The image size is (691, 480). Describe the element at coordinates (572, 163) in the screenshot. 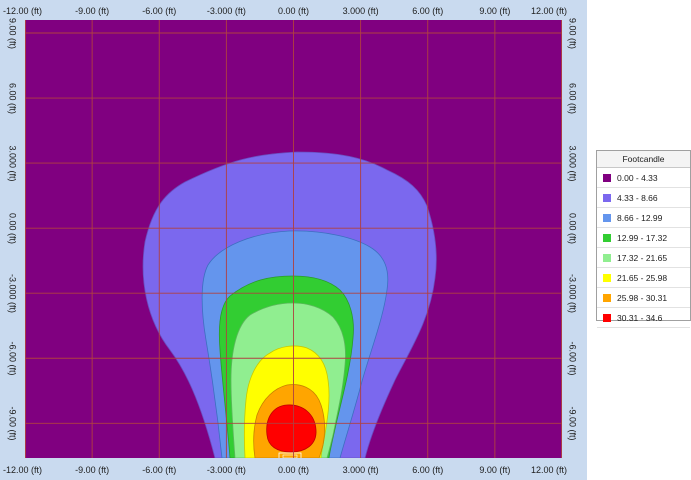

I see `y-tick-label-right: 3.000 (ft)` at that location.